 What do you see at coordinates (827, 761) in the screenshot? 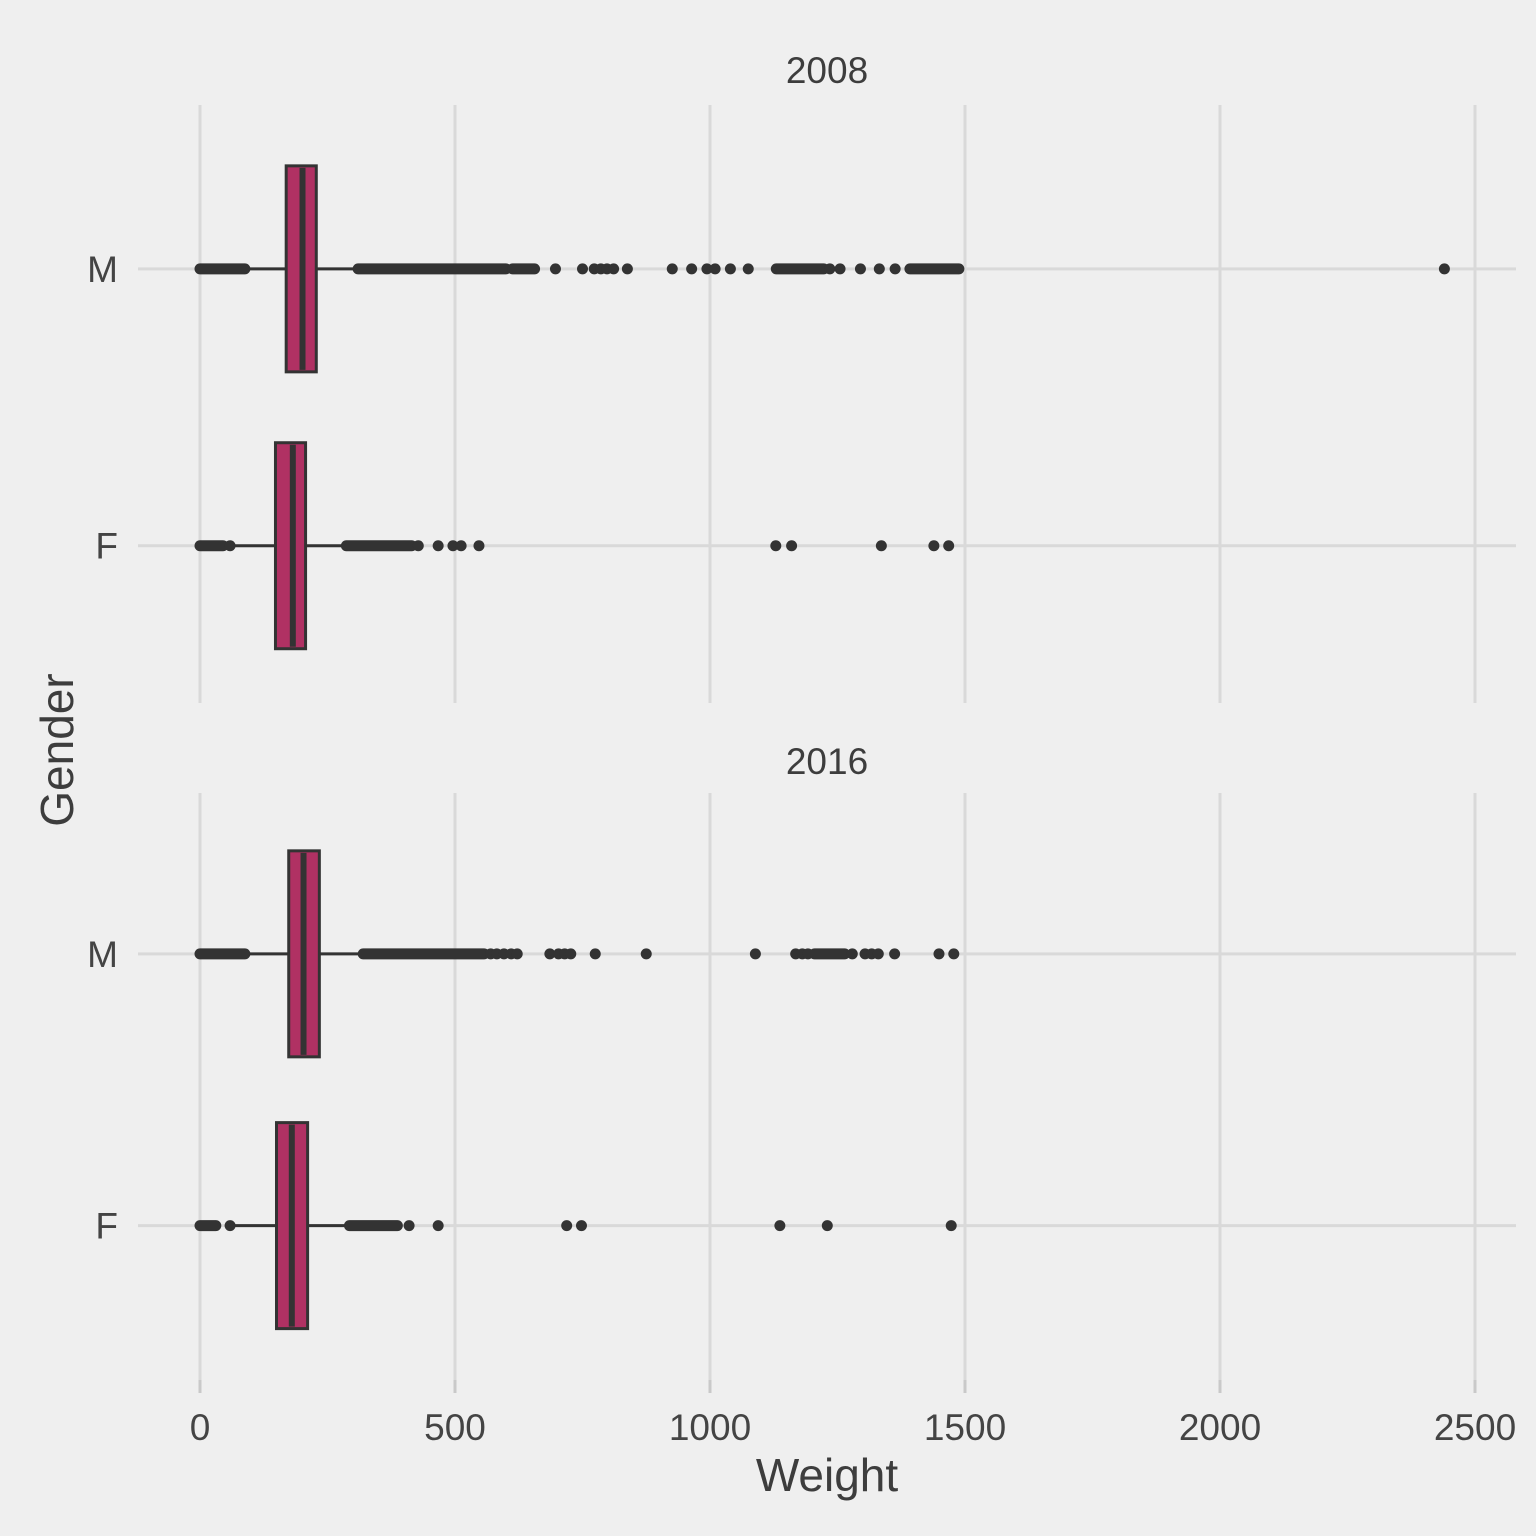
I see `facet-title-2016: 2016` at bounding box center [827, 761].